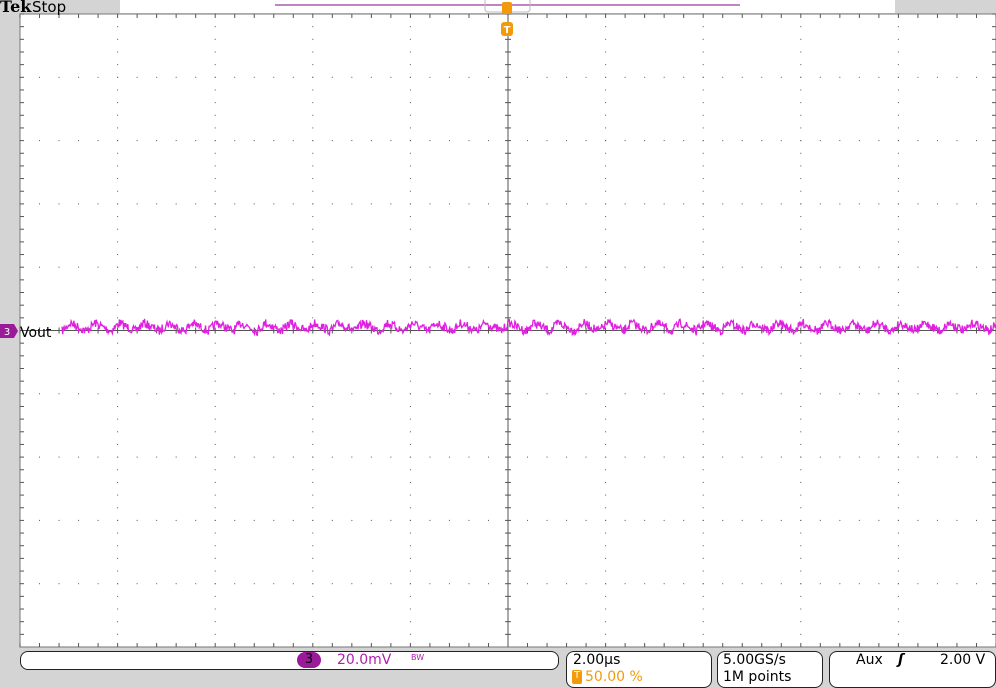 The image size is (996, 688). I want to click on timebase-readout: 2.00µs T 50.00 %, so click(639, 669).